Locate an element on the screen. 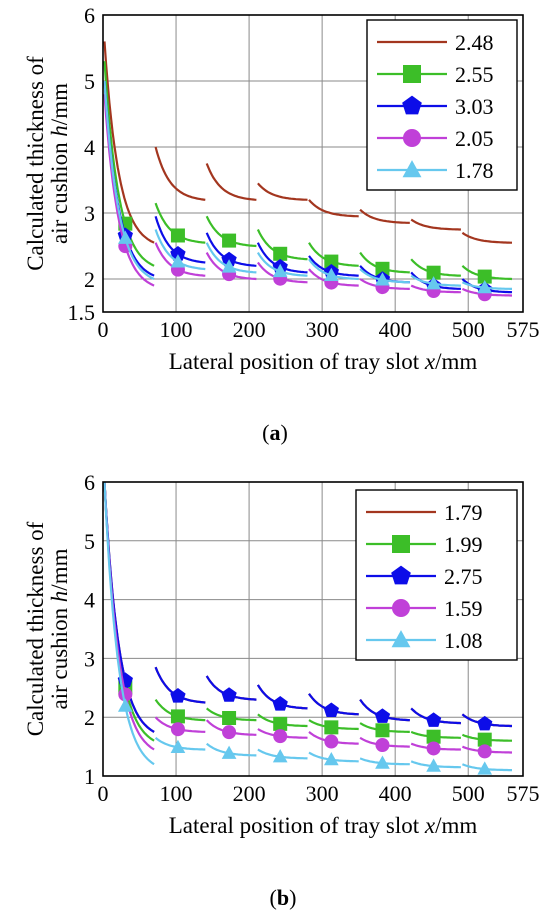 Image resolution: width=550 pixels, height=916 pixels. y-tick-label: 1.5 is located at coordinates (82, 312).